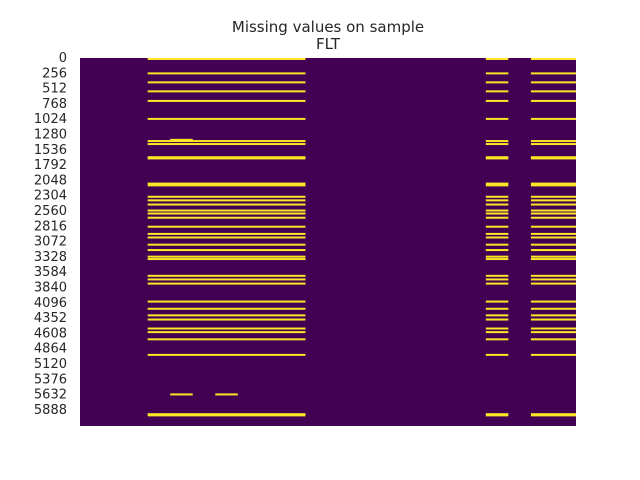 The width and height of the screenshot is (640, 480). Describe the element at coordinates (50, 119) in the screenshot. I see `y-tick-label-1024: 1024` at that location.